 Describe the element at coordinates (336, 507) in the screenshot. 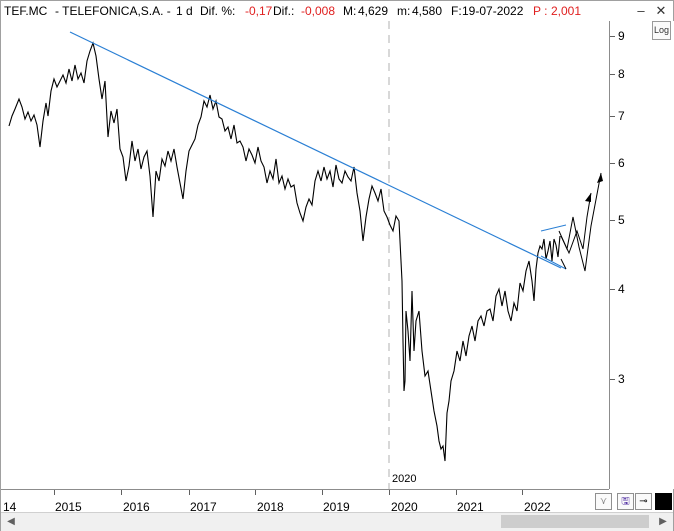

I see `x-label: 2019` at that location.